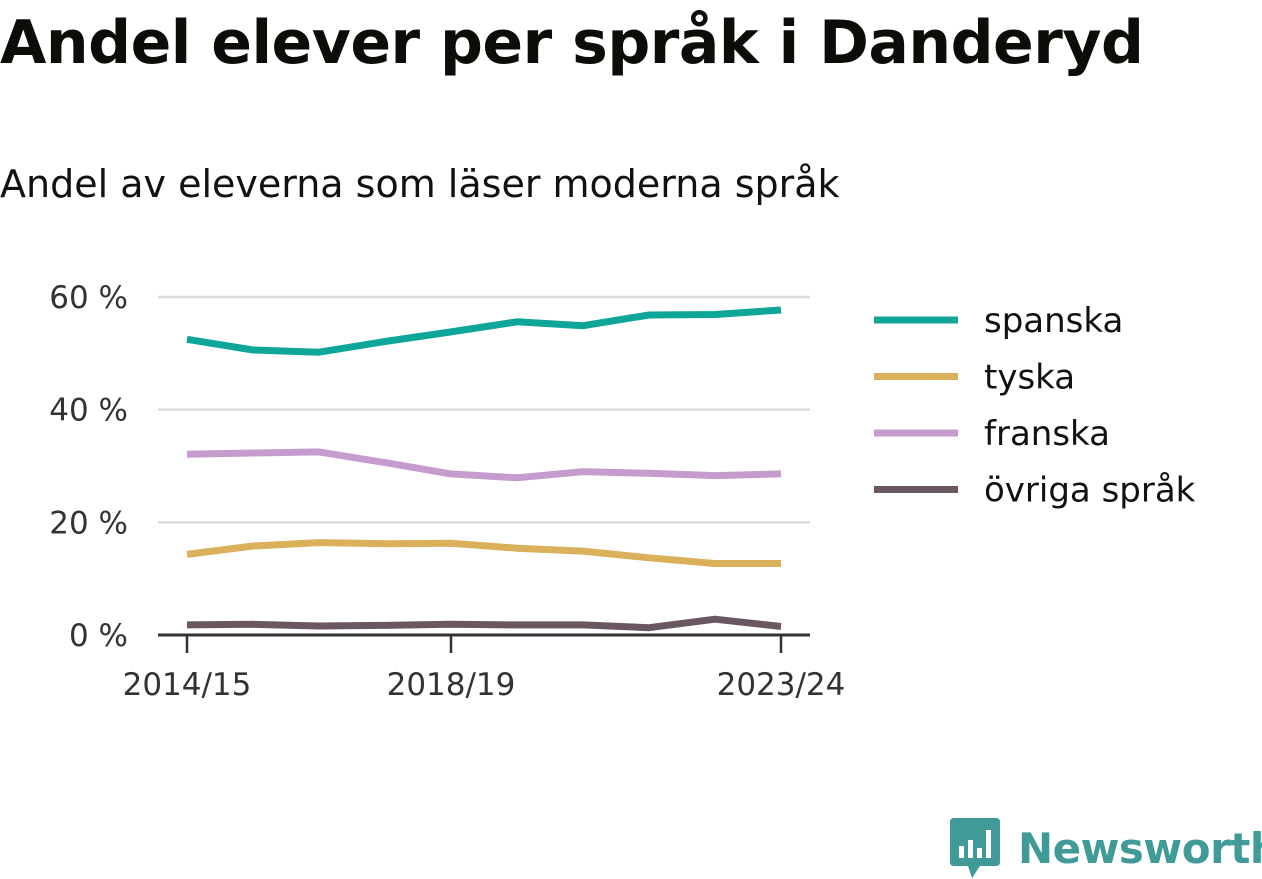 This screenshot has height=879, width=1262. I want to click on legend-label: spanska, so click(1053, 321).